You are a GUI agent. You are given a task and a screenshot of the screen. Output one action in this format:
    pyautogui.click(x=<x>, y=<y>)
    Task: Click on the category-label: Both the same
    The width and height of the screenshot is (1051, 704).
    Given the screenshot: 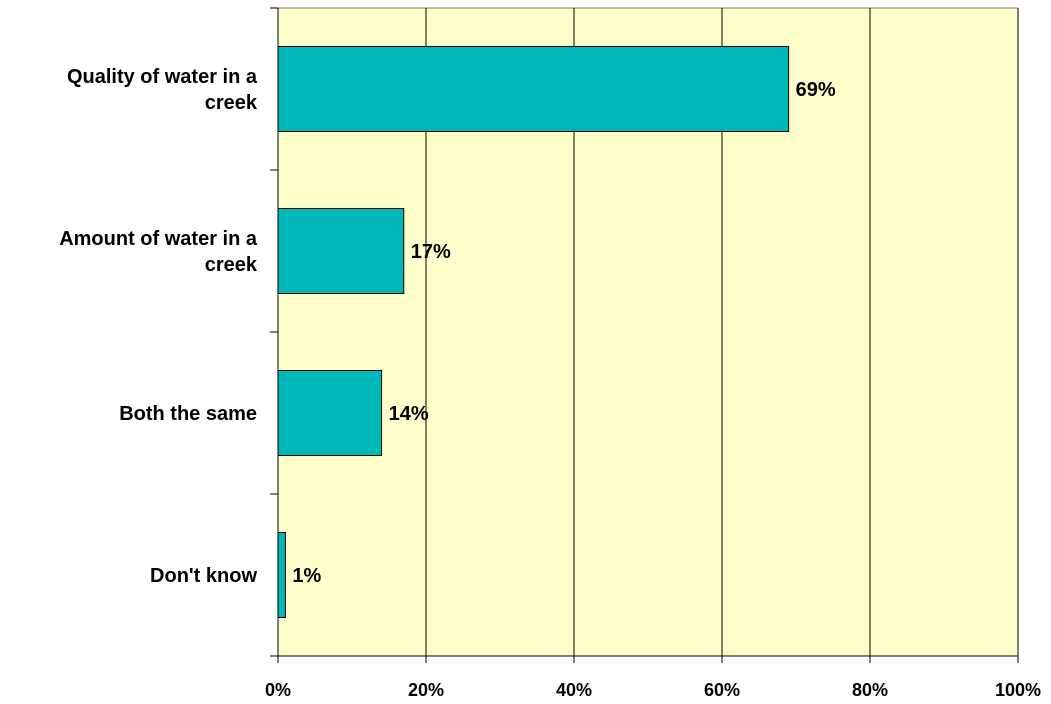 What is the action you would take?
    pyautogui.click(x=188, y=414)
    